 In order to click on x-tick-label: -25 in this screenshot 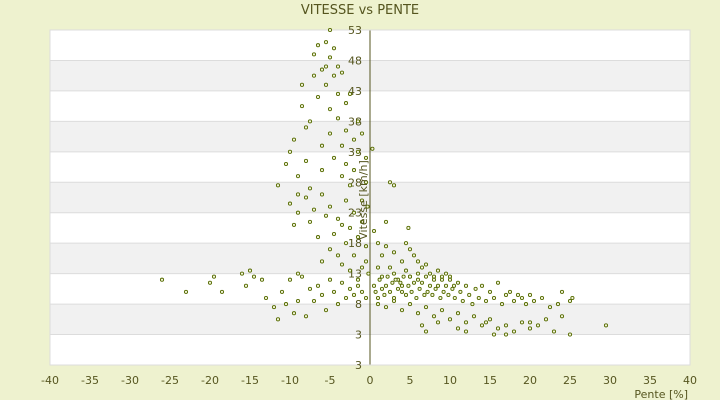, I will do `click(170, 380)`.